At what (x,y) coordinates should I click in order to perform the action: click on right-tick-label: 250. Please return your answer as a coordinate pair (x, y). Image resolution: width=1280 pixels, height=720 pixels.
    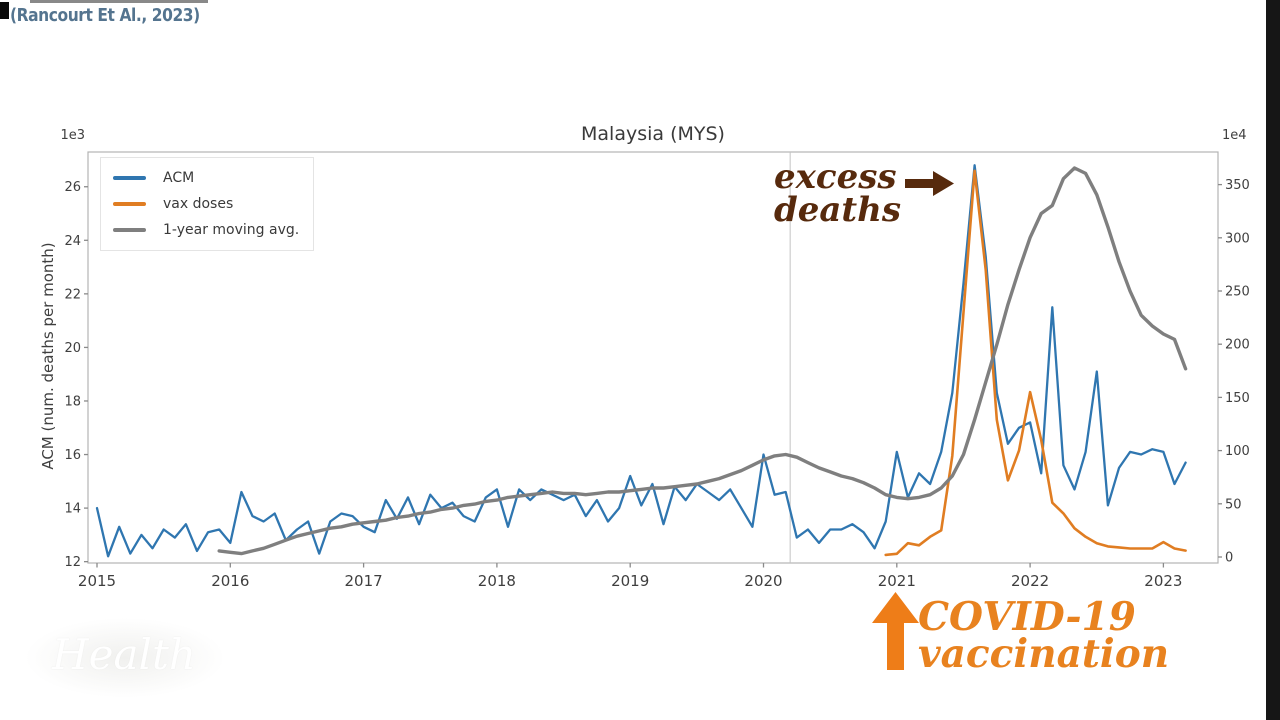
    Looking at the image, I should click on (1237, 292).